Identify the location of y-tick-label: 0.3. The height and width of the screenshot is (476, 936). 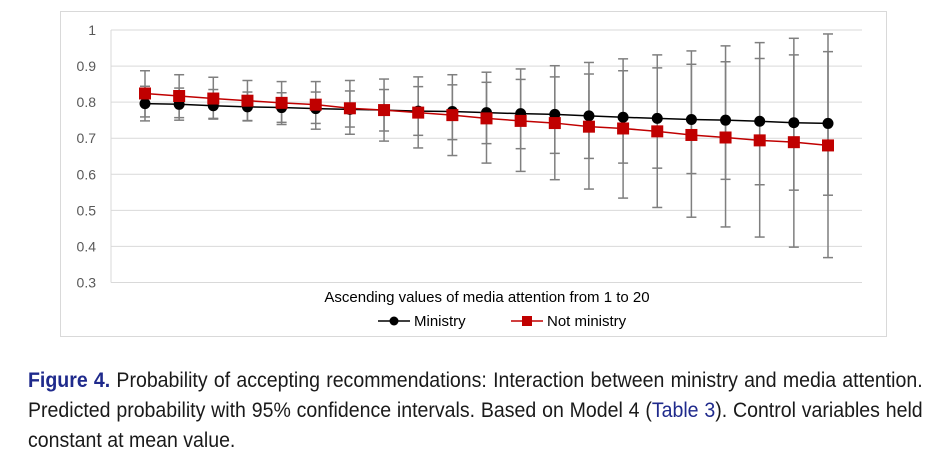
(87, 283).